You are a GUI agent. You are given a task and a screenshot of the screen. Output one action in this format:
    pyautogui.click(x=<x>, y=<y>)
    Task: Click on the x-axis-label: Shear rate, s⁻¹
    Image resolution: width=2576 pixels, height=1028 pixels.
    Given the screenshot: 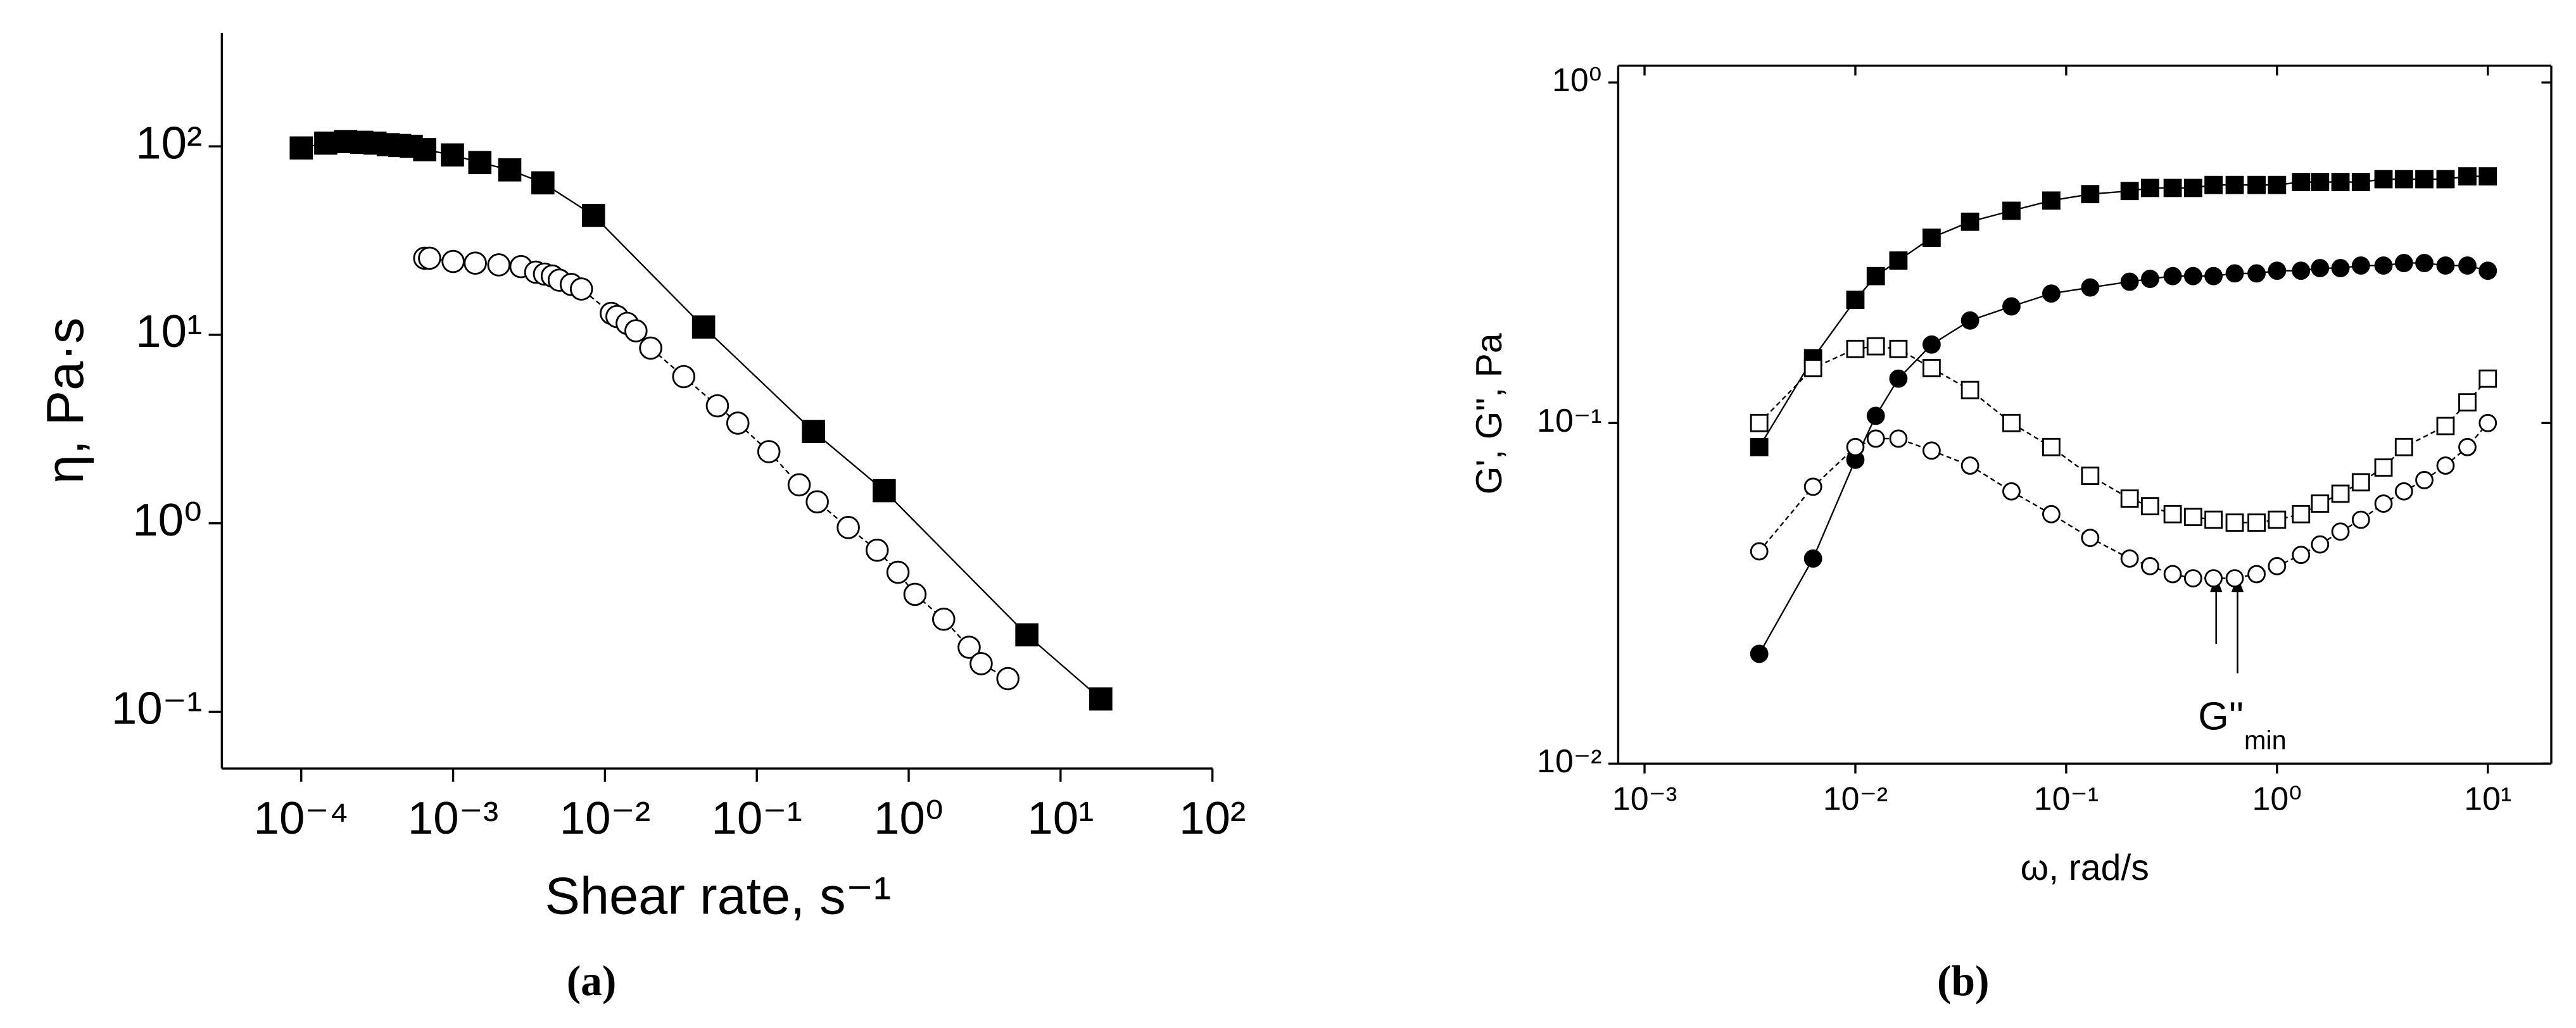 What is the action you would take?
    pyautogui.click(x=718, y=896)
    